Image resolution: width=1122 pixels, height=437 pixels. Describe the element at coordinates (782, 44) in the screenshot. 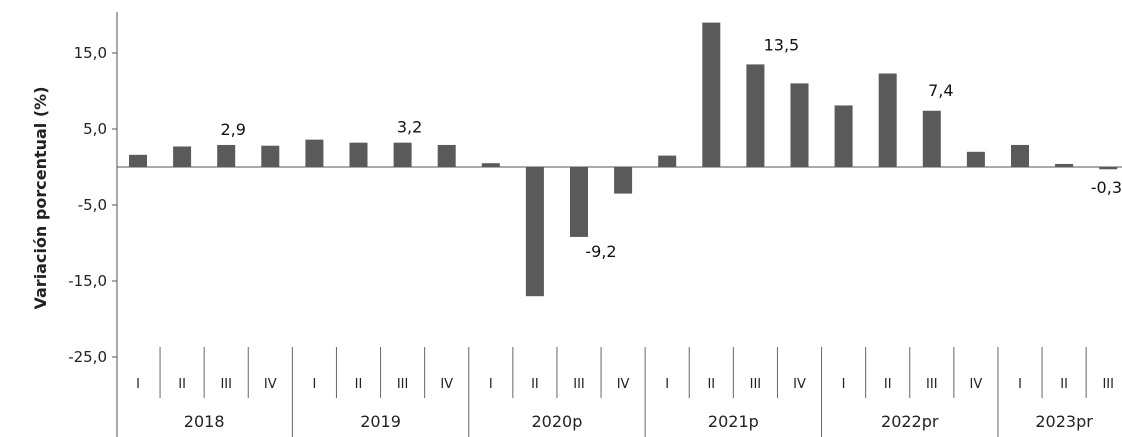

I see `data-label: 13,5` at that location.